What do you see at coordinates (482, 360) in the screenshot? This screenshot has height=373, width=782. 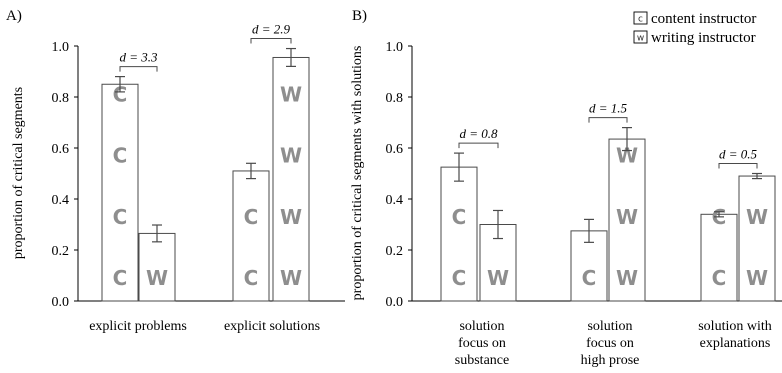 I see `category-label: substance` at bounding box center [482, 360].